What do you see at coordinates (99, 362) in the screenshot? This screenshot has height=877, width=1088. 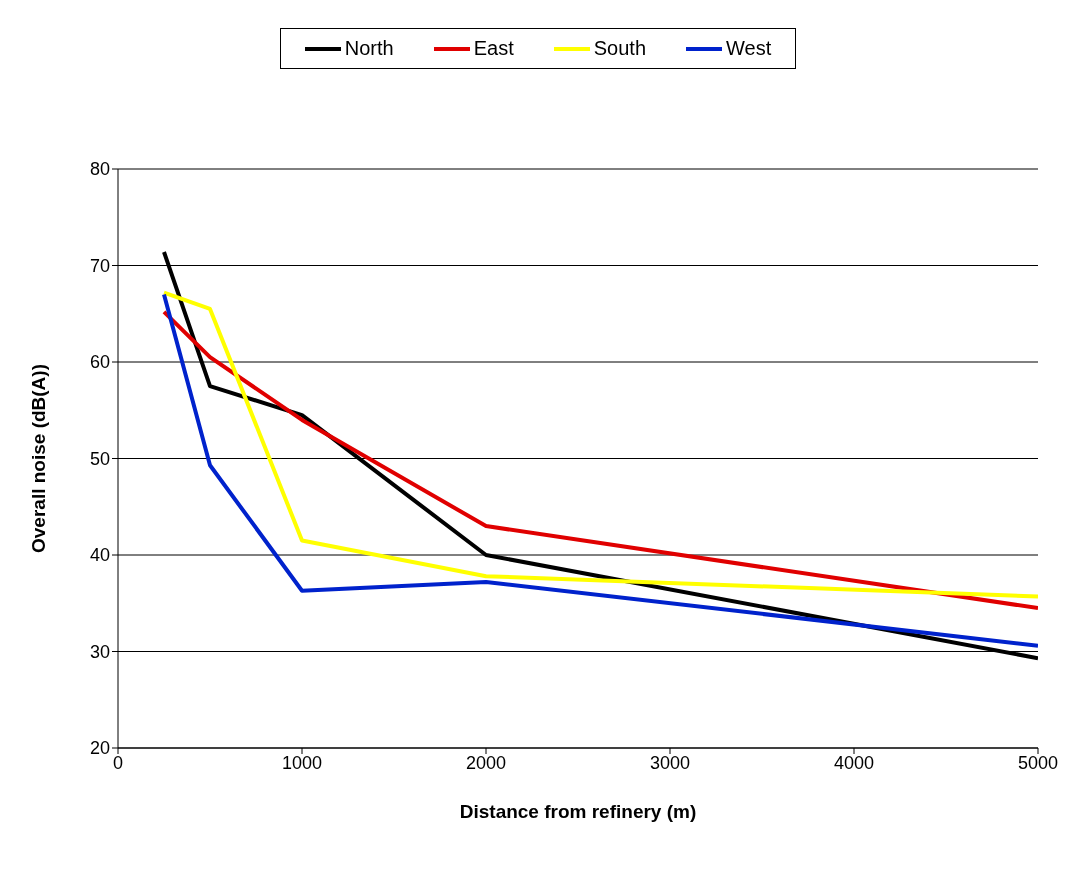 I see `y-tick-label: 60` at bounding box center [99, 362].